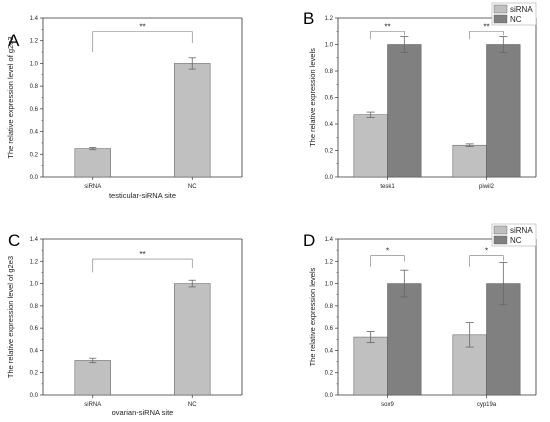 The image size is (550, 422). I want to click on bar-nc-tesk1, so click(404, 111).